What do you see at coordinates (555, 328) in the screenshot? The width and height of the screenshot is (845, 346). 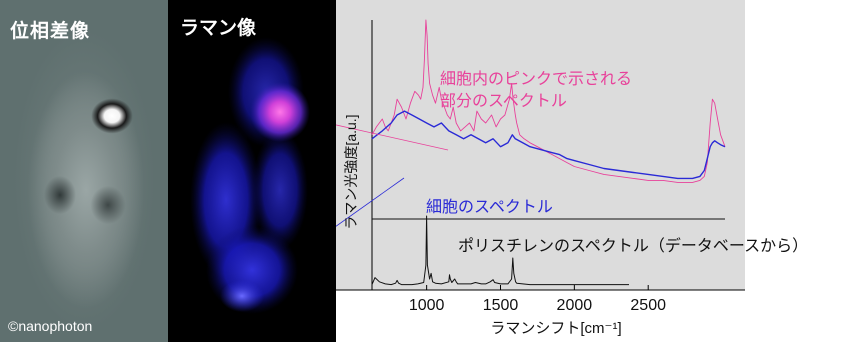 I see `x-axis-label: ラマンシフト[cm⁻¹]` at bounding box center [555, 328].